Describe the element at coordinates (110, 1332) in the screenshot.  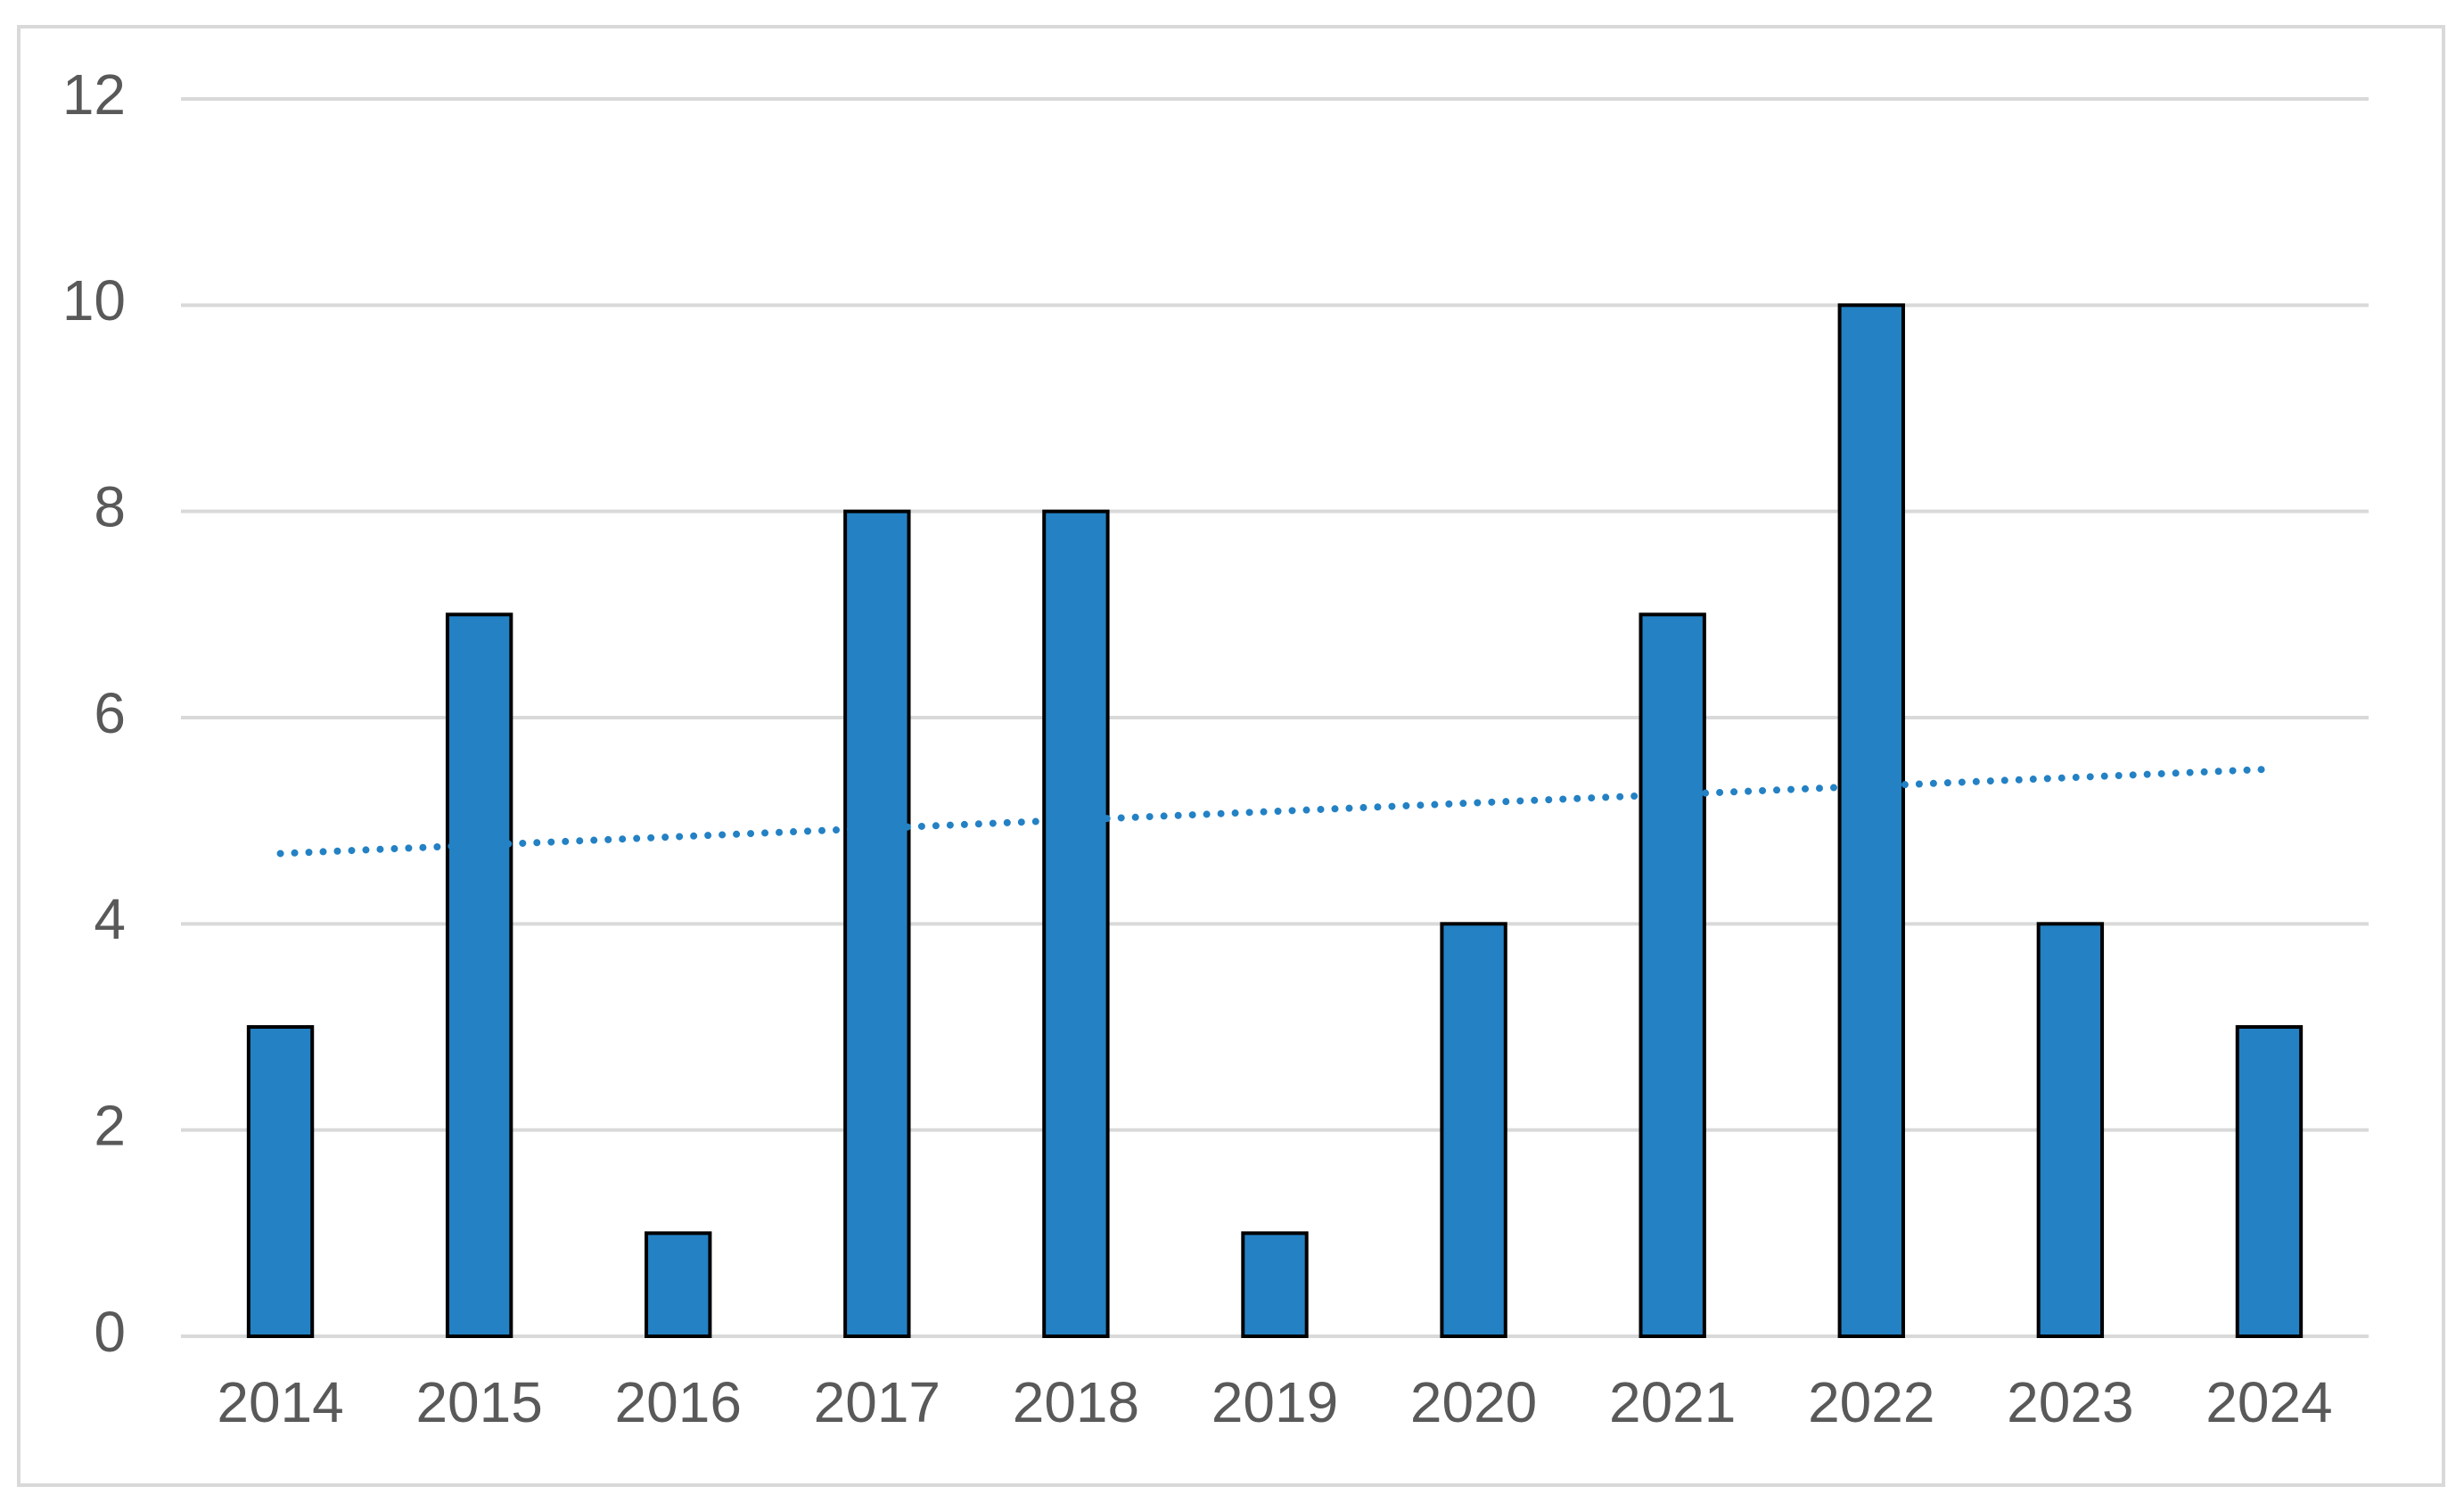
I see `y-tick-label: 0` at that location.